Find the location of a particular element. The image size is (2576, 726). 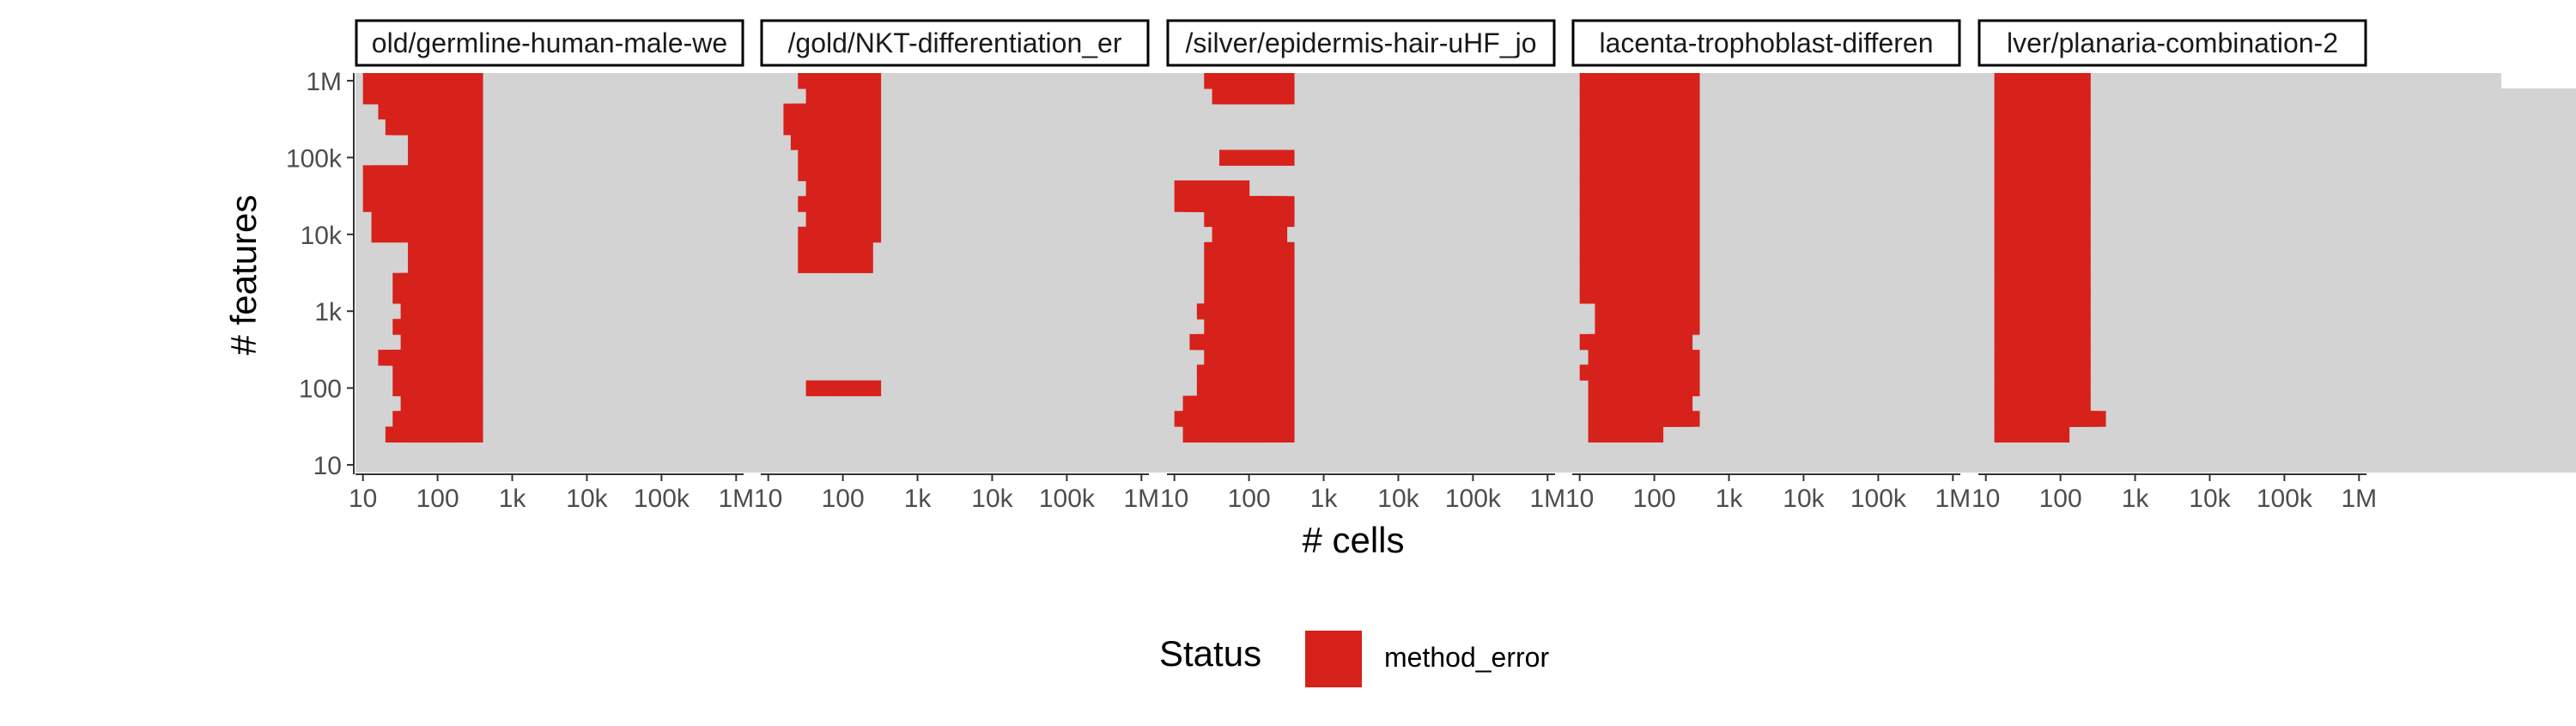

facet-strip-label: lacenta-trophoblast-differen is located at coordinates (1767, 42).